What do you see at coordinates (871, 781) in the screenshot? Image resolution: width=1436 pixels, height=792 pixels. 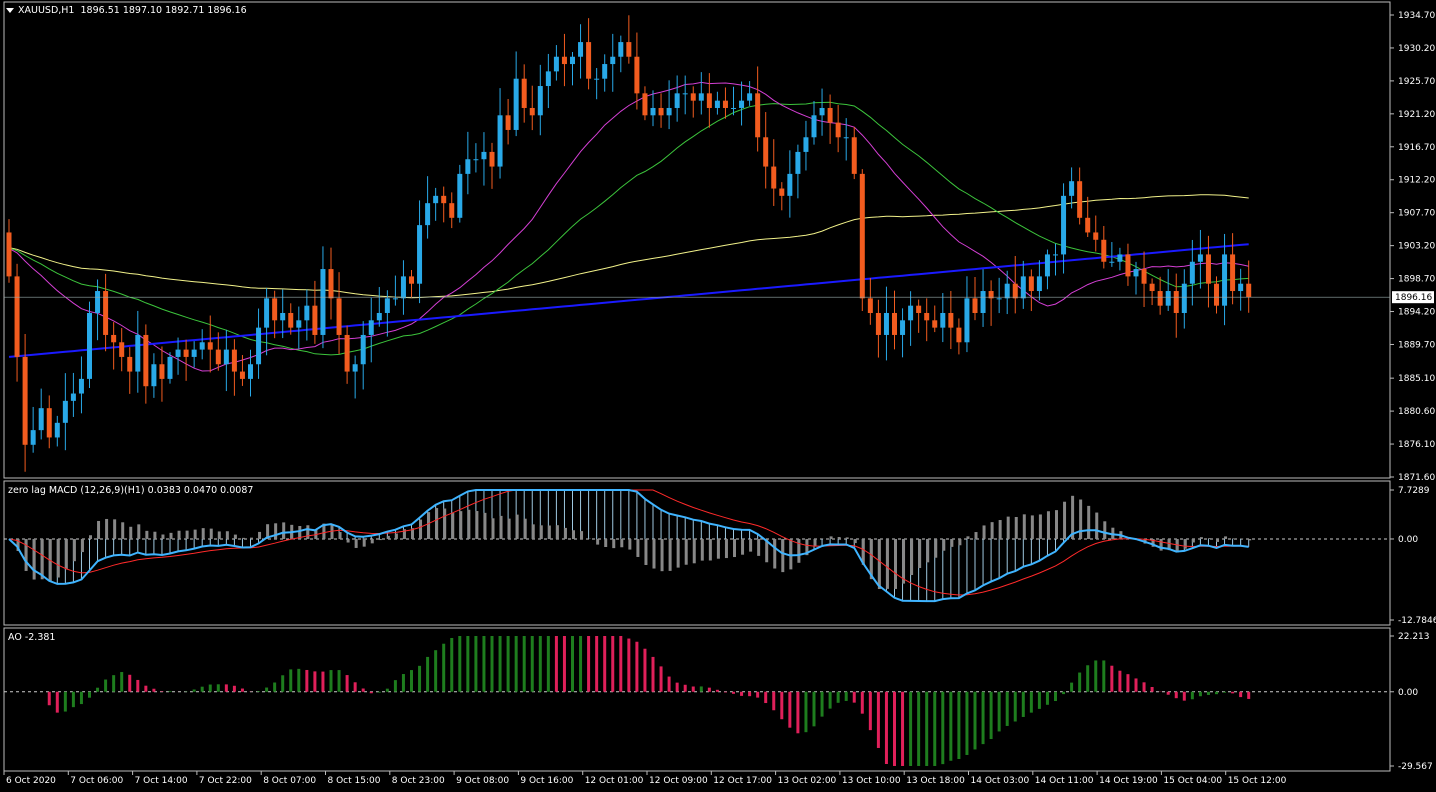 I see `x-tick-label: 13 Oct 10:00` at bounding box center [871, 781].